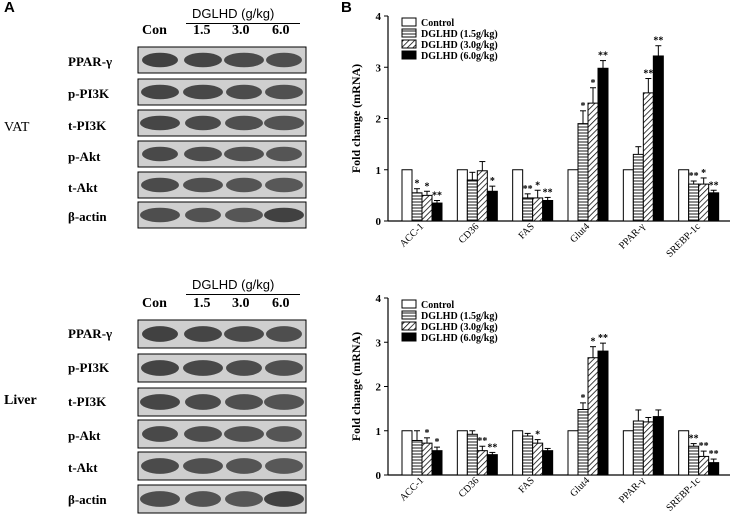  What do you see at coordinates (459, 327) in the screenshot?
I see `legend-label: DGLHD (3.0g/kg)` at bounding box center [459, 327].